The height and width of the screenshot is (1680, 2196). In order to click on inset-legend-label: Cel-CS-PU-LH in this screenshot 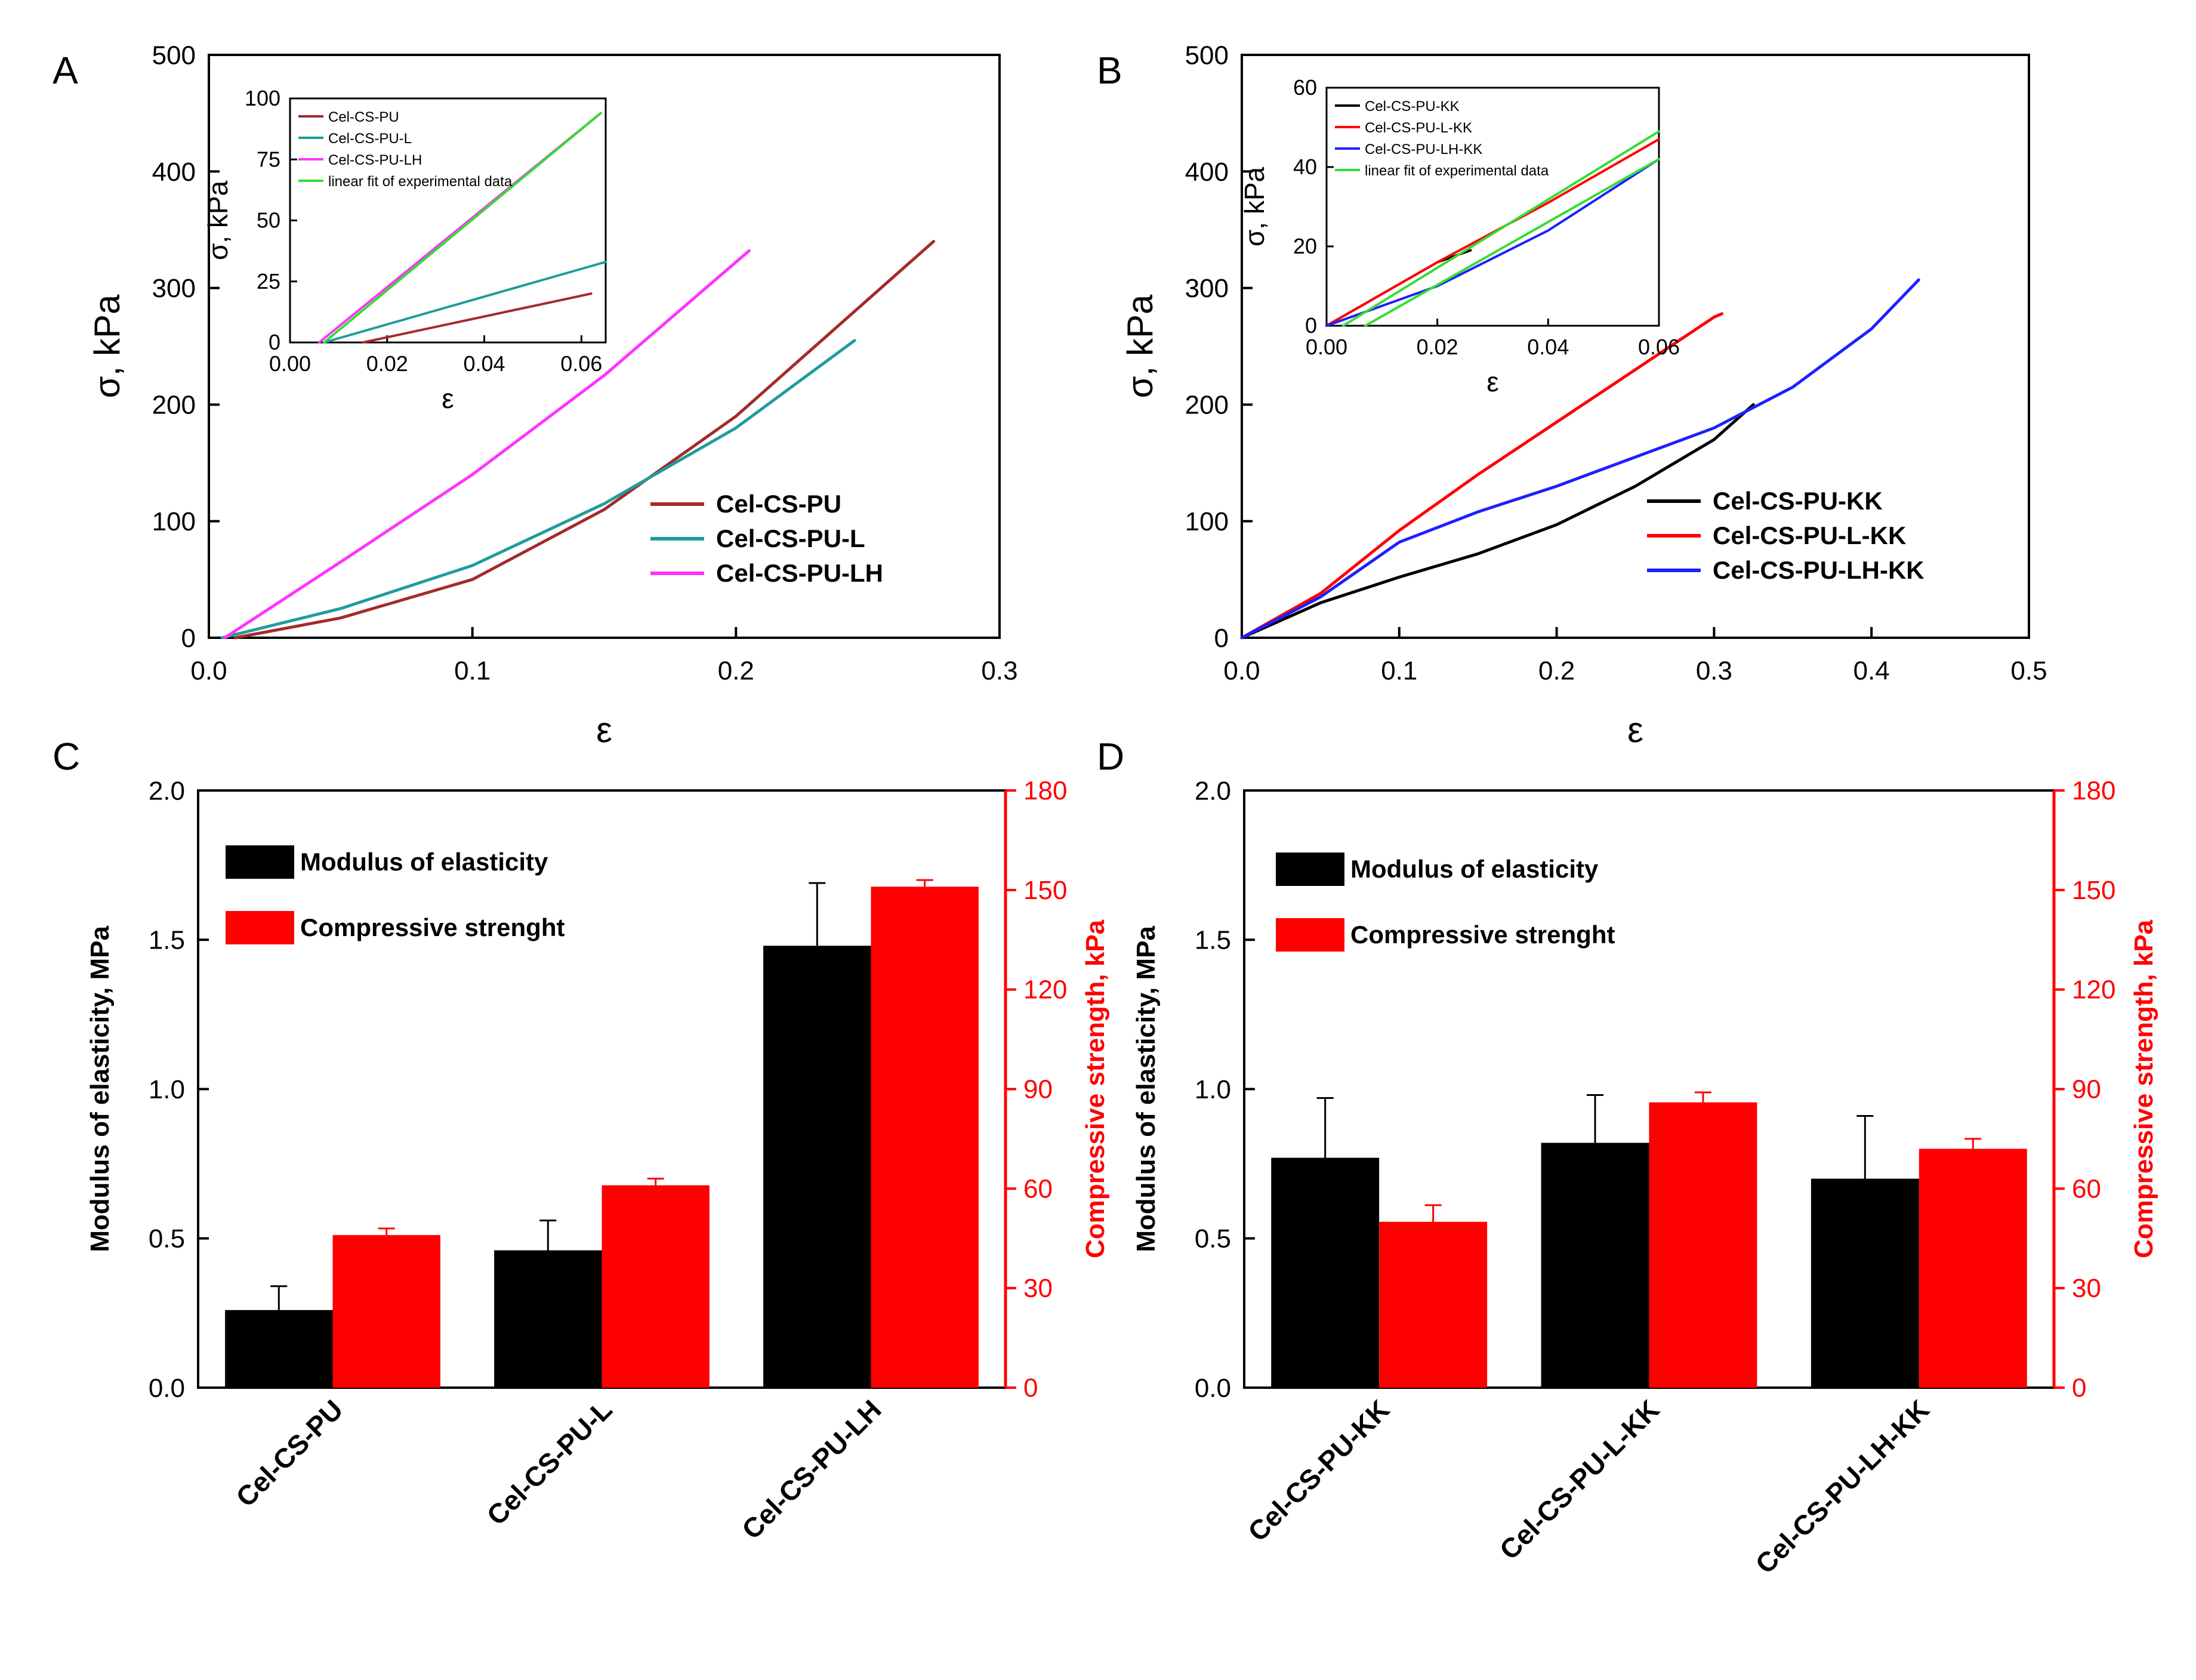, I will do `click(375, 160)`.